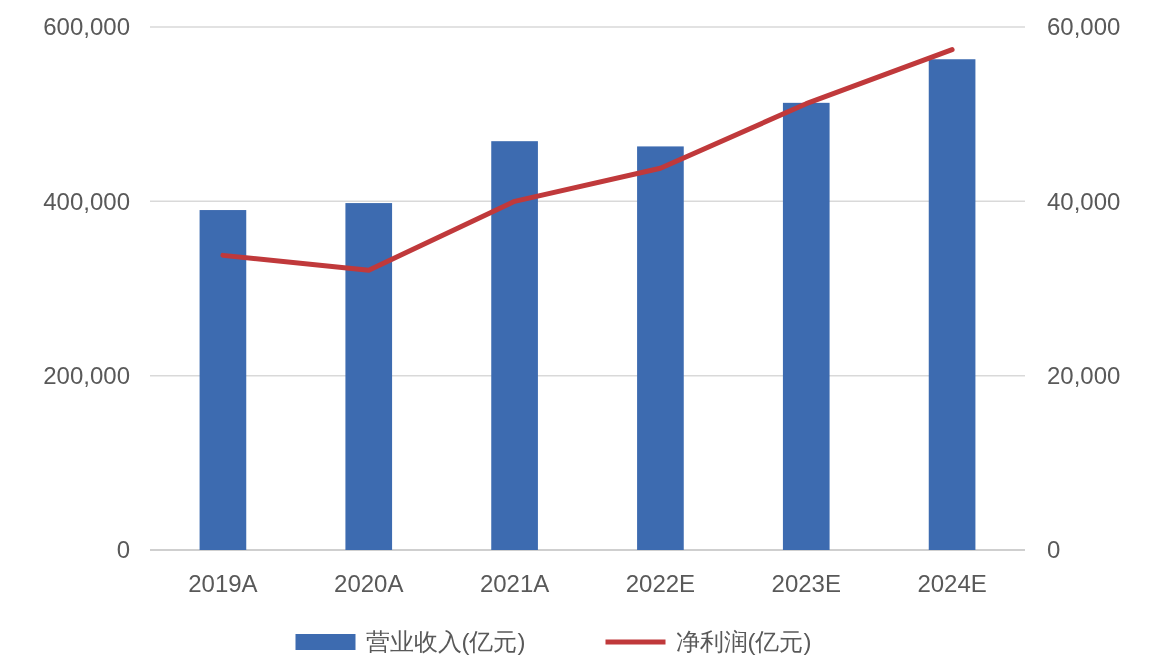 The height and width of the screenshot is (668, 1151). What do you see at coordinates (445, 642) in the screenshot?
I see `legend-label: 营业收入(亿元)` at bounding box center [445, 642].